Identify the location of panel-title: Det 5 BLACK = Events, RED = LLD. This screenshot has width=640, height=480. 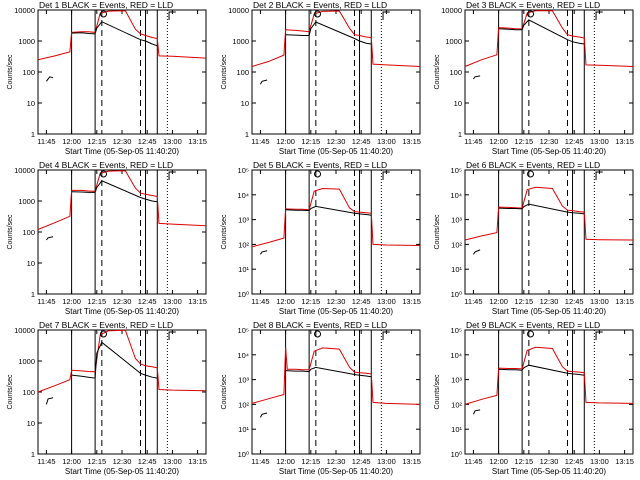
(320, 165).